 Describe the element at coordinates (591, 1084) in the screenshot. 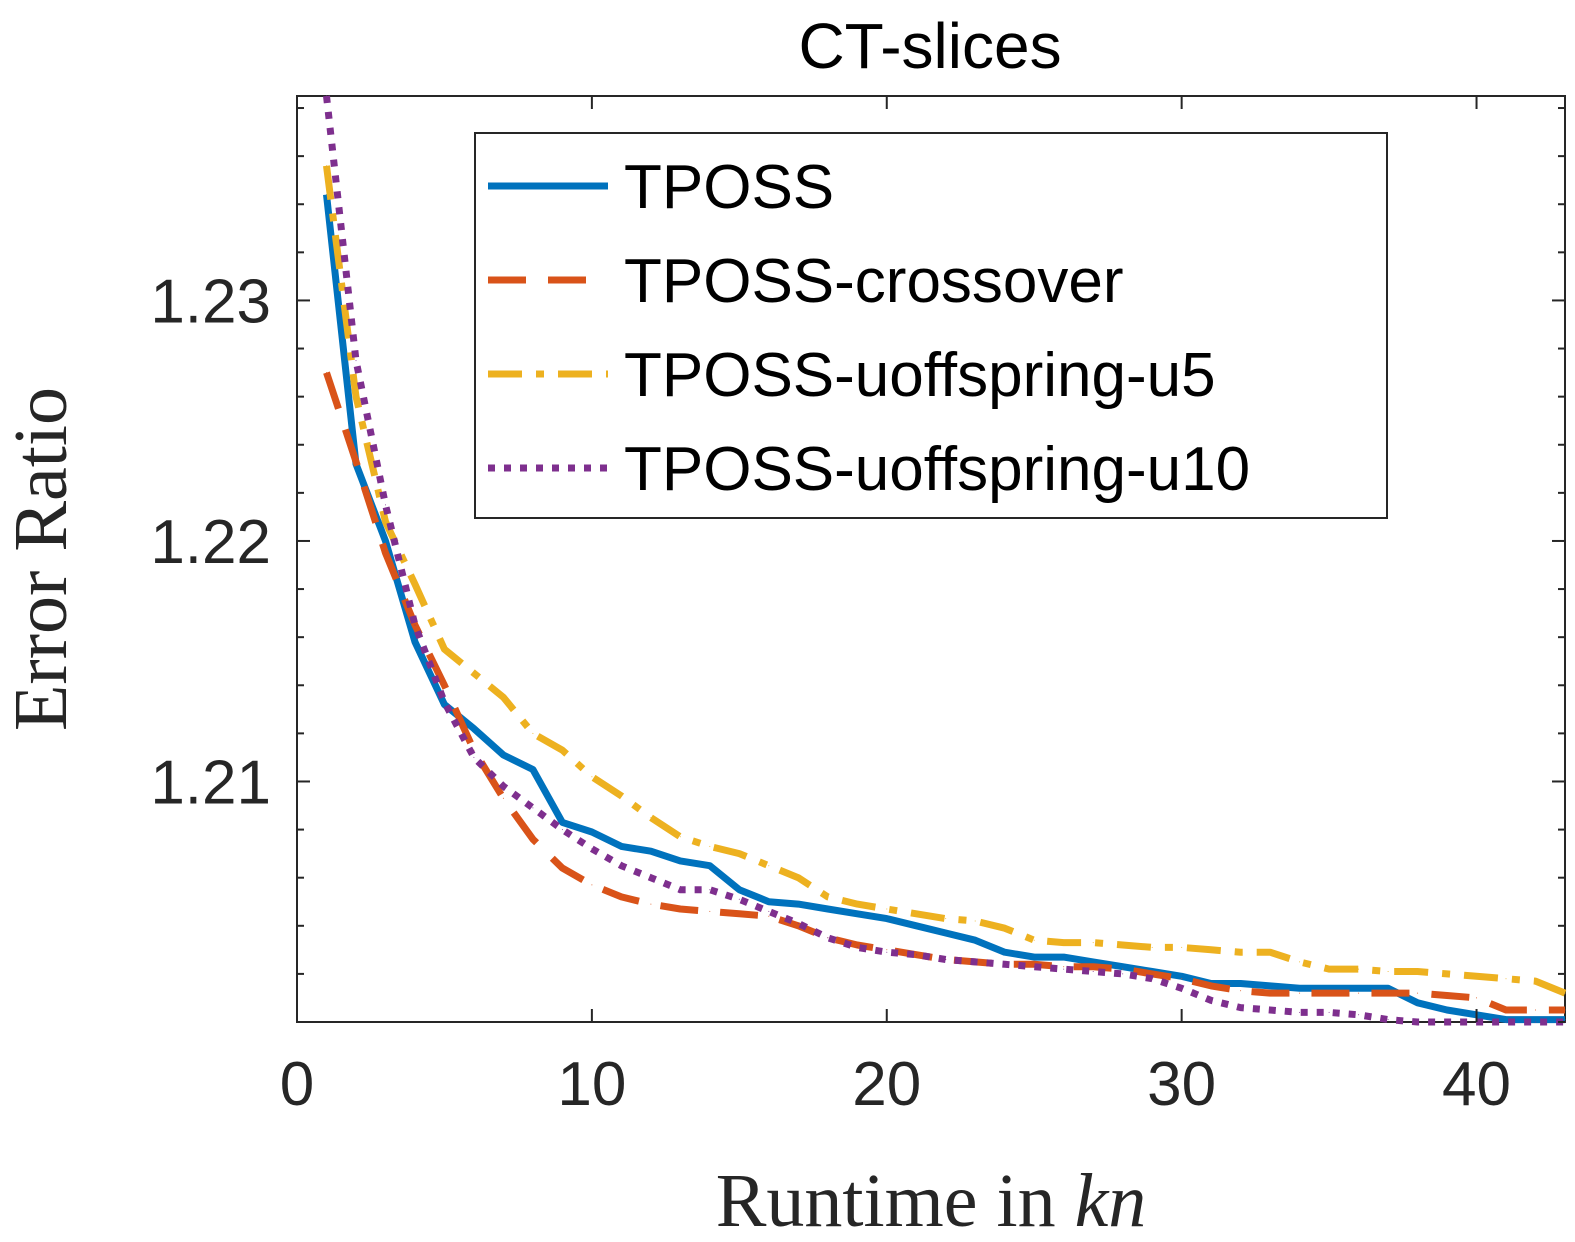

I see `x-tick-label: 10` at that location.